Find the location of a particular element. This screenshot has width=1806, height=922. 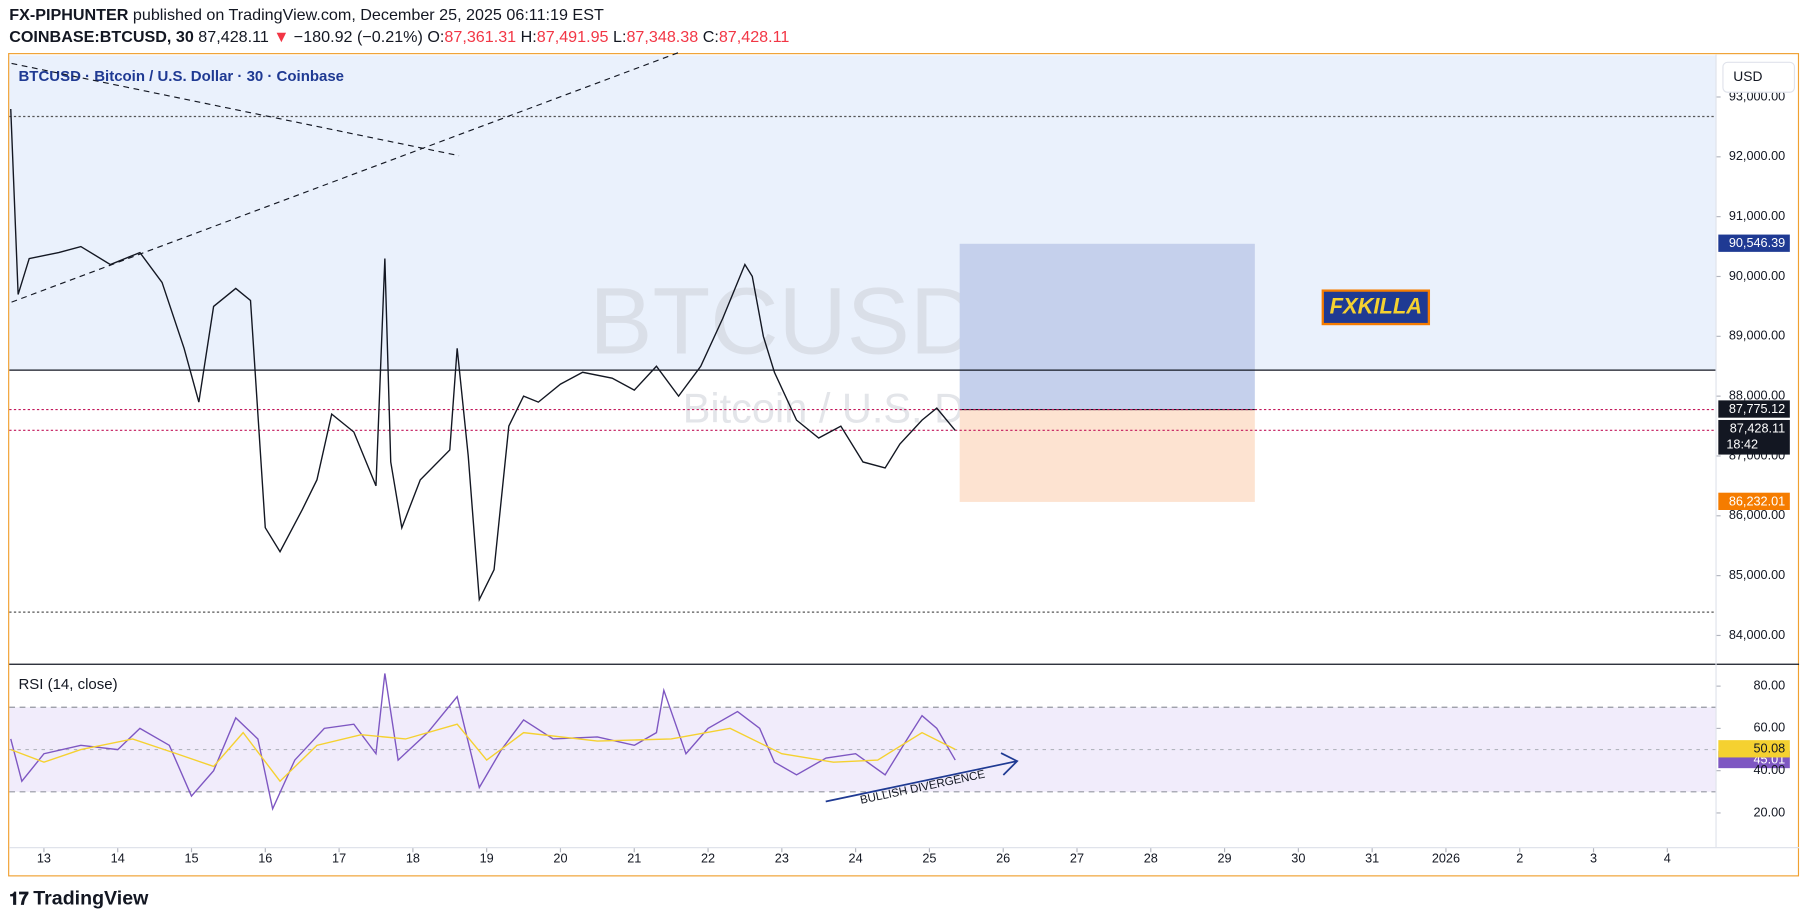

symbol: COINBASE:BTCUSD, 30 is located at coordinates (101, 37).